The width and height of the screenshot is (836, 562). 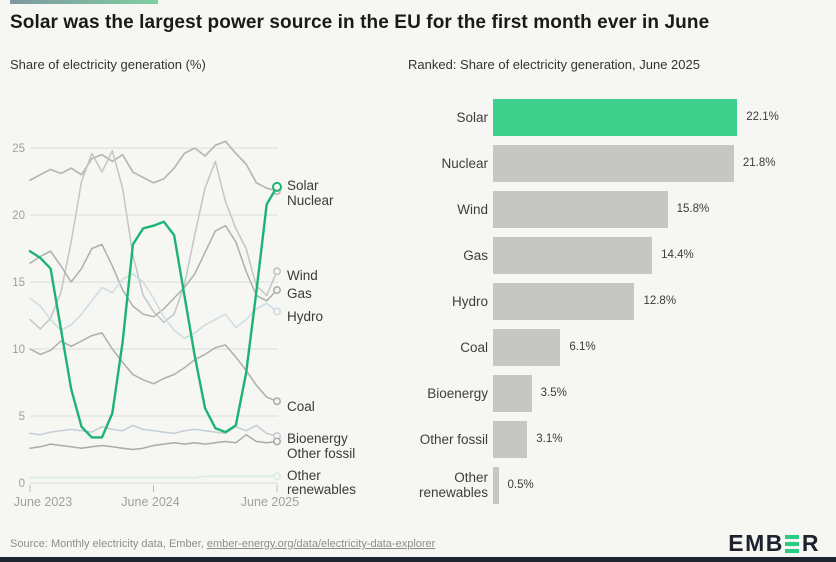 I want to click on x-axis-tick-label: June 2023, so click(x=43, y=502).